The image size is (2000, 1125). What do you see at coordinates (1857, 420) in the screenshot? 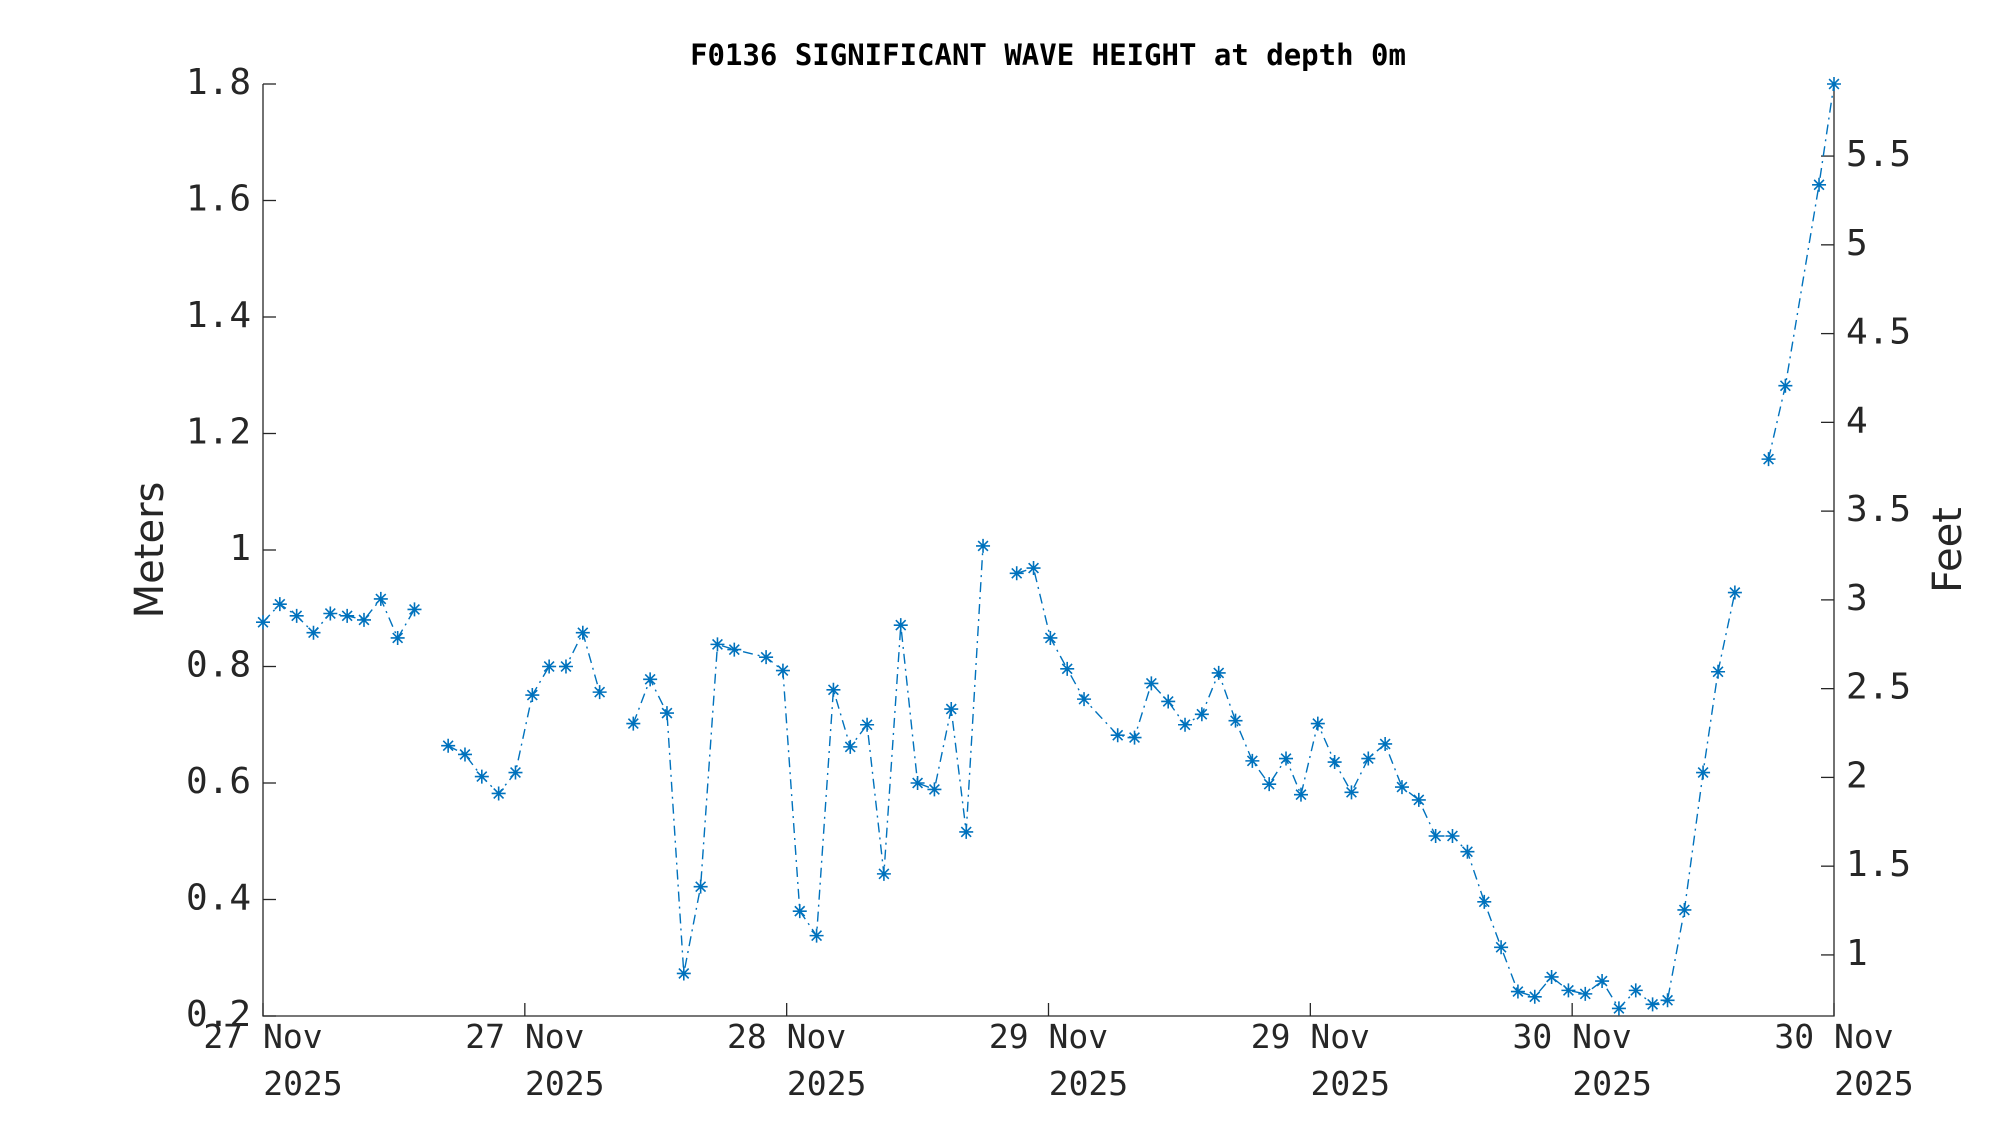
I see `y2-tick-label: 4` at bounding box center [1857, 420].